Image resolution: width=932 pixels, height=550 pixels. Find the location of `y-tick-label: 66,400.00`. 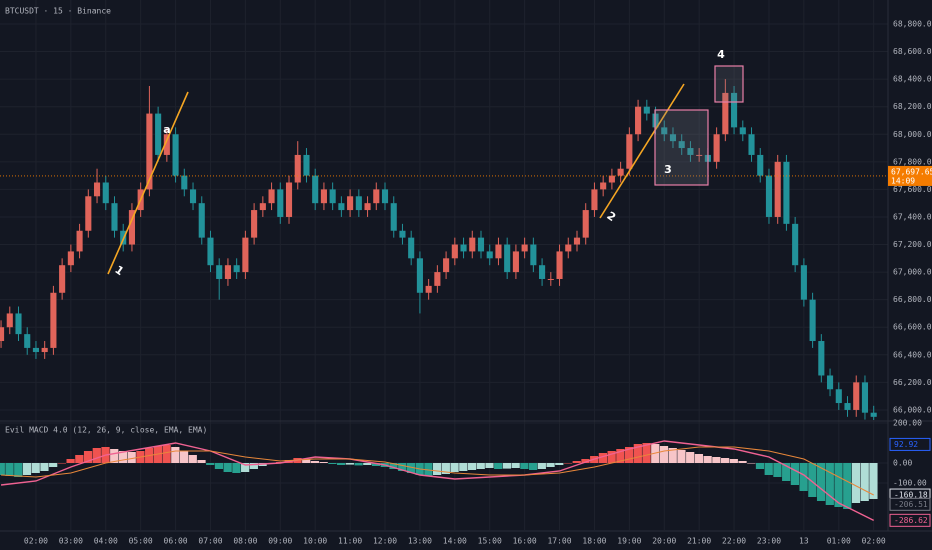

y-tick-label: 66,400.00 is located at coordinates (912, 354).